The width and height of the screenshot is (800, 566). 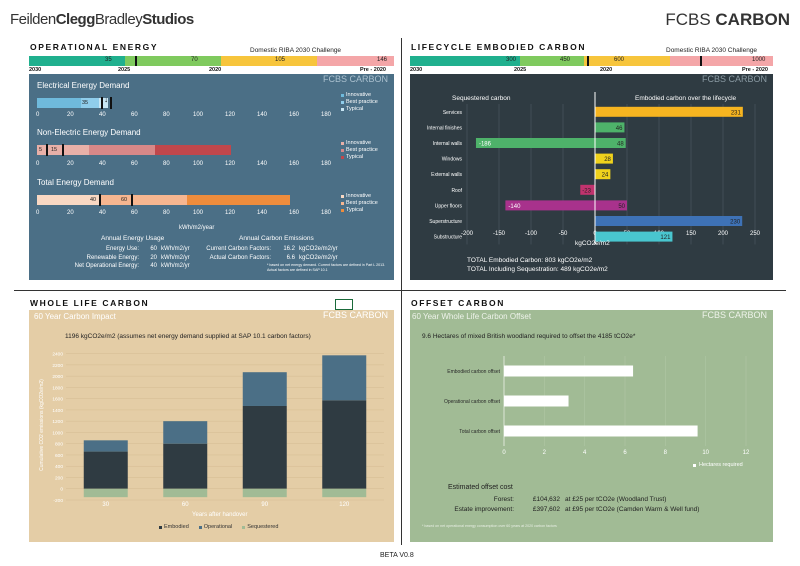 What do you see at coordinates (129, 249) in the screenshot?
I see `usage-row: Energy Use: 60 kWh/m2/yr` at bounding box center [129, 249].